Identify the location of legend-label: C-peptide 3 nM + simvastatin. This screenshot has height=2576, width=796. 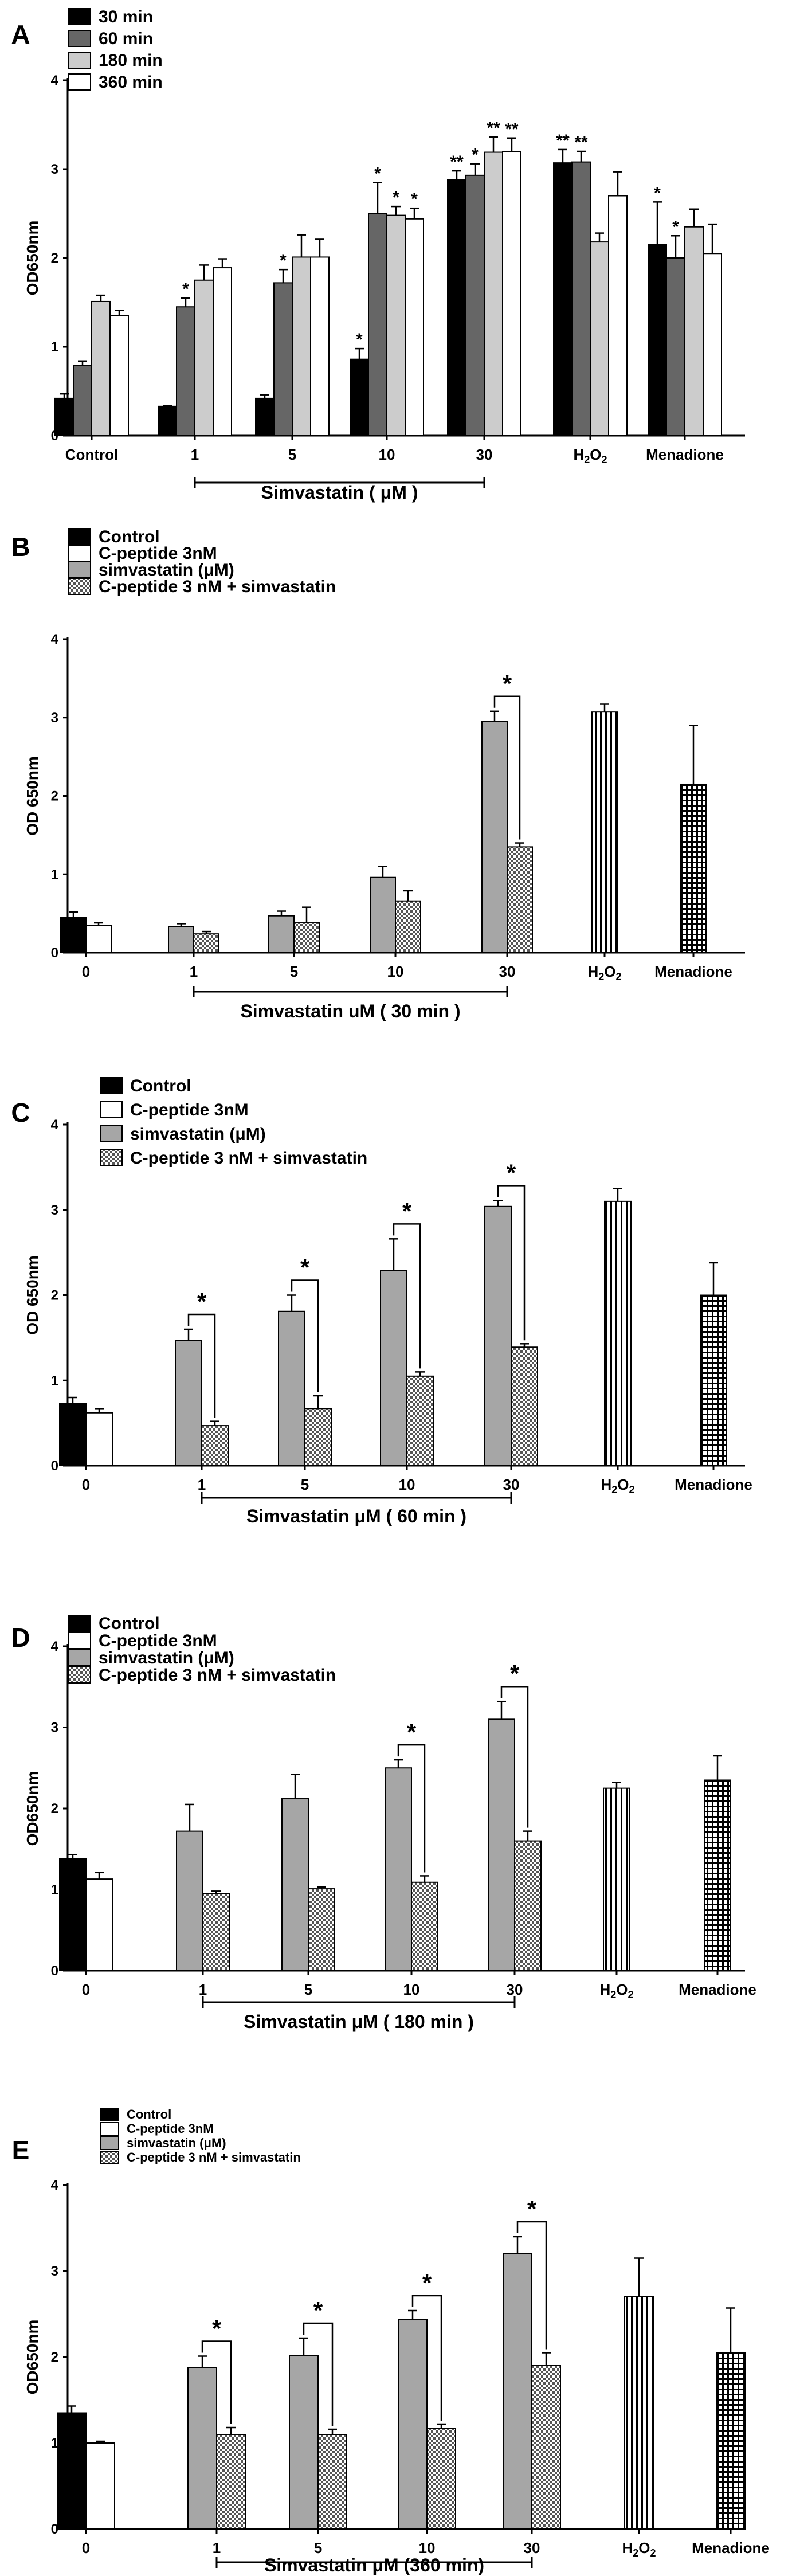
(217, 1675).